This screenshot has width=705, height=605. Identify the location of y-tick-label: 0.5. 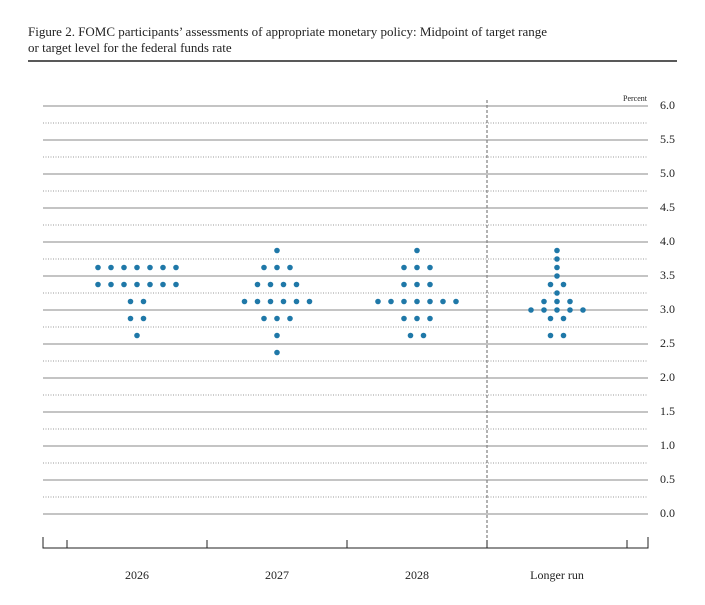
(667, 479).